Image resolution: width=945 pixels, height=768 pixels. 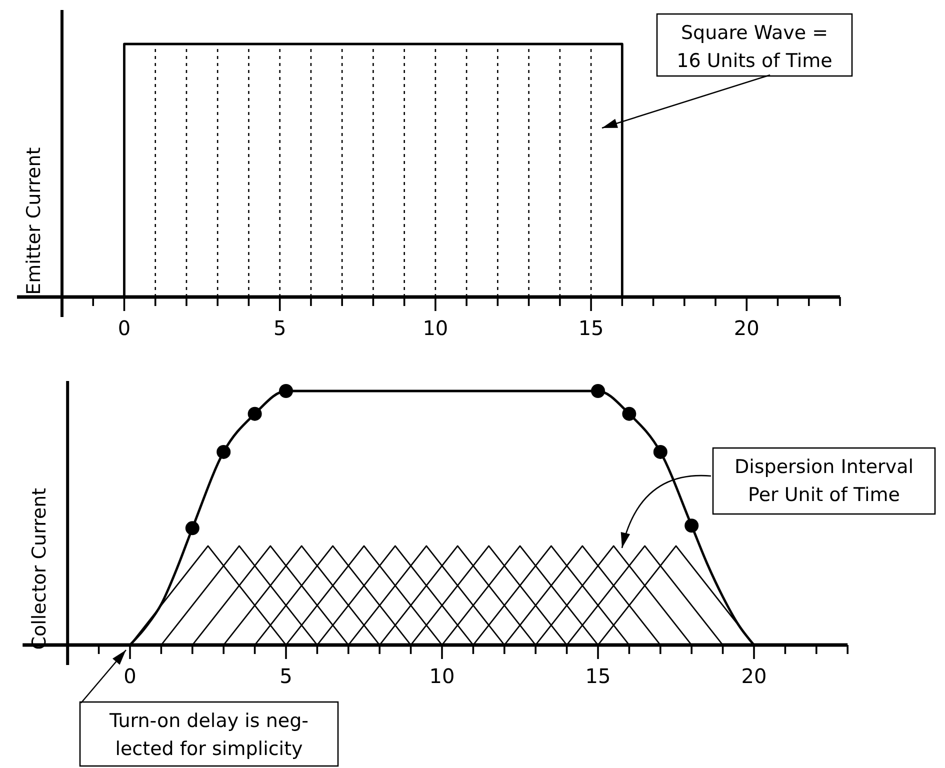 I want to click on text: Turn-on delay is neg- lected for simplicity, so click(x=208, y=735).